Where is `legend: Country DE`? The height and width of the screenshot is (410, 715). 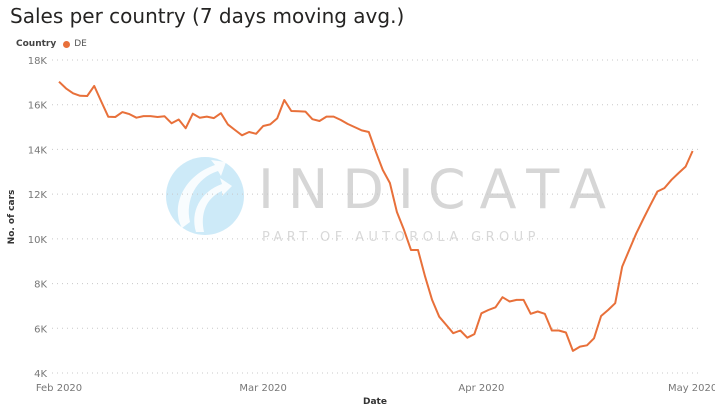
legend: Country DE is located at coordinates (51, 44).